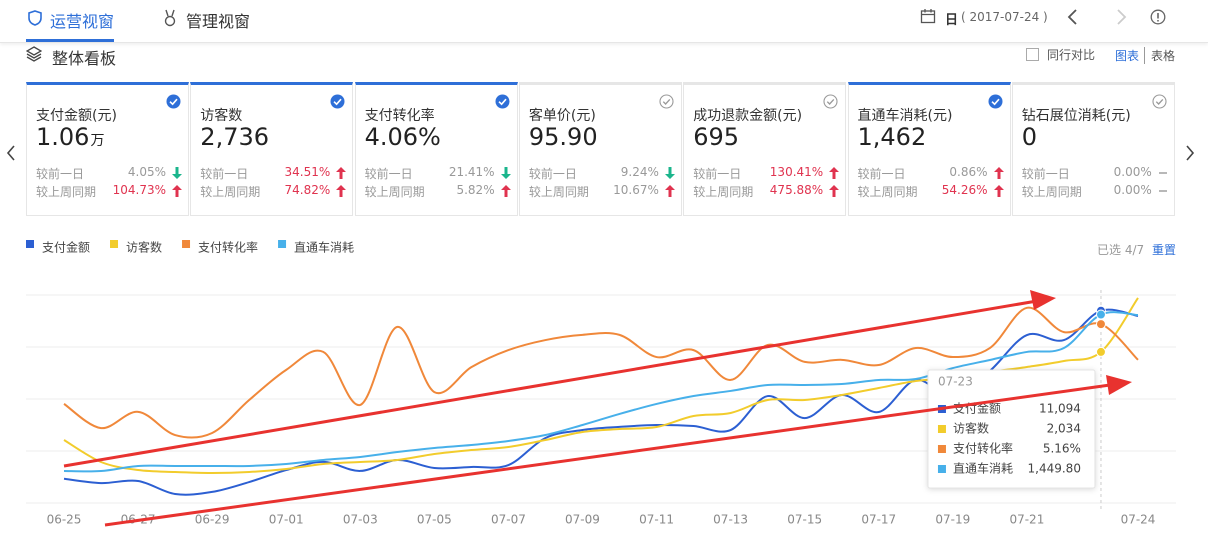  I want to click on card-value: 95.90, so click(563, 137).